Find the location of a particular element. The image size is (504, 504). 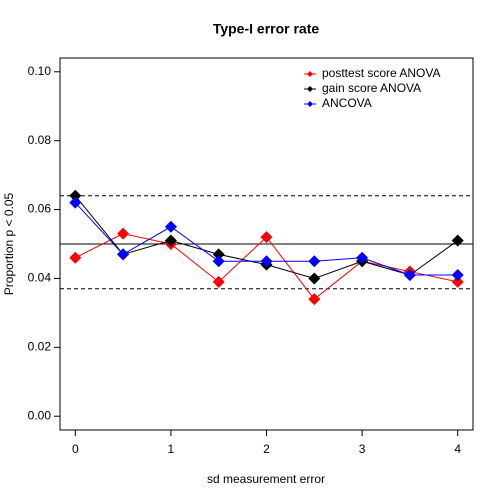

chart-title: Type-I error rate is located at coordinates (266, 29).